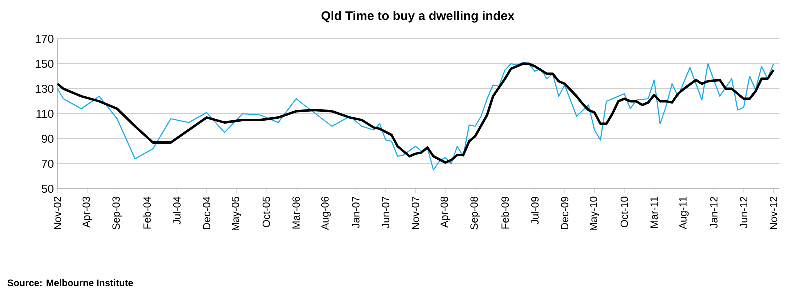 Image resolution: width=800 pixels, height=297 pixels. What do you see at coordinates (45, 114) in the screenshot?
I see `y-tick-label: 110` at bounding box center [45, 114].